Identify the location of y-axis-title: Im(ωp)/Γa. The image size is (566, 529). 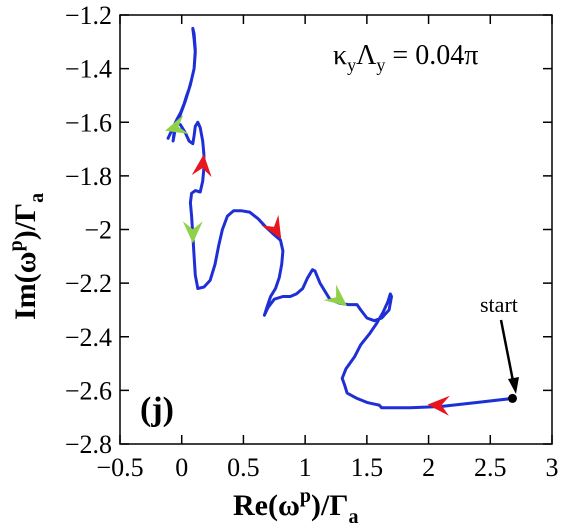
(26, 256).